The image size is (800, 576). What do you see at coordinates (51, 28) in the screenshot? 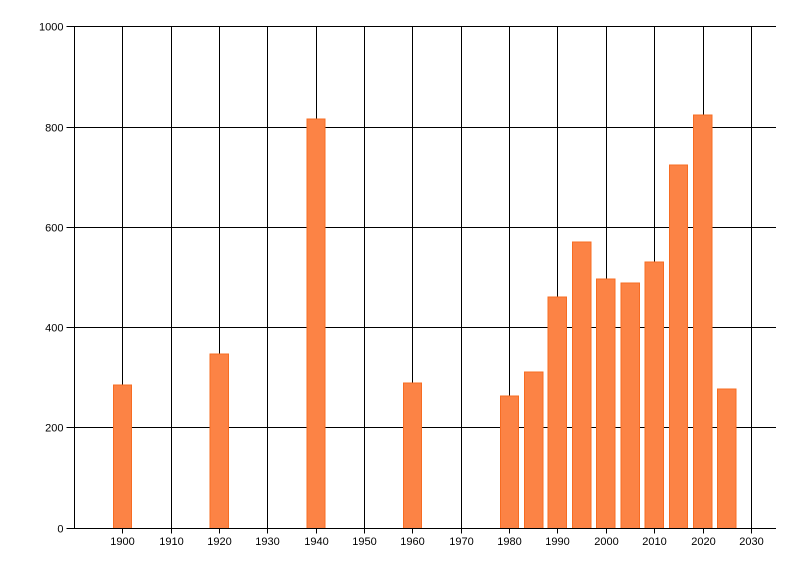
I see `svg-text: 1000` at bounding box center [51, 28].